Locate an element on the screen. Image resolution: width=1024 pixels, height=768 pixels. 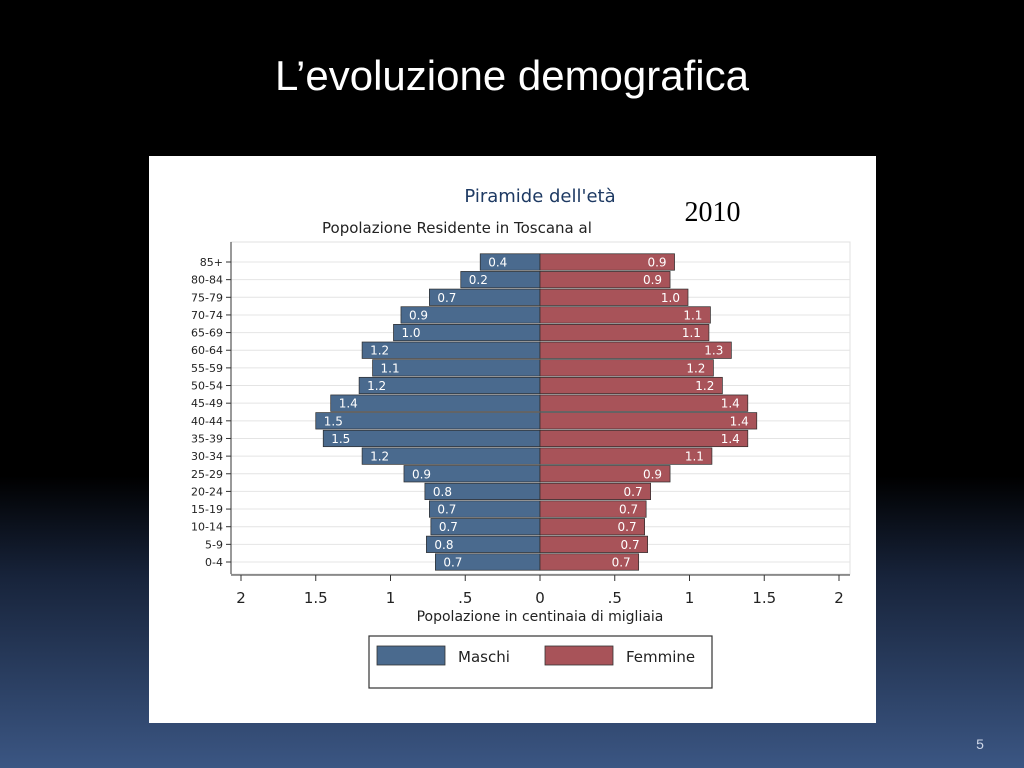
y-tick-label: 30-34 is located at coordinates (207, 456).